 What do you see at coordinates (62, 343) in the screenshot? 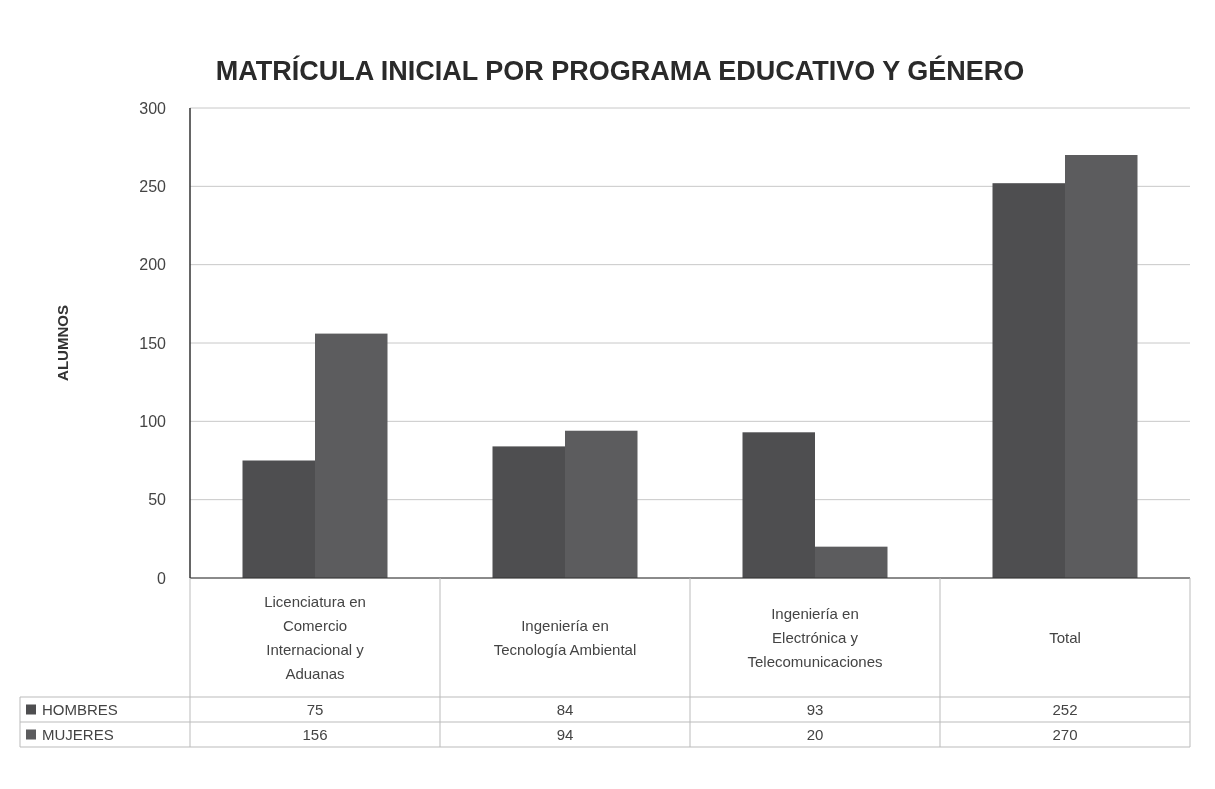
I see `y-axis-title: ALUMNOS` at bounding box center [62, 343].